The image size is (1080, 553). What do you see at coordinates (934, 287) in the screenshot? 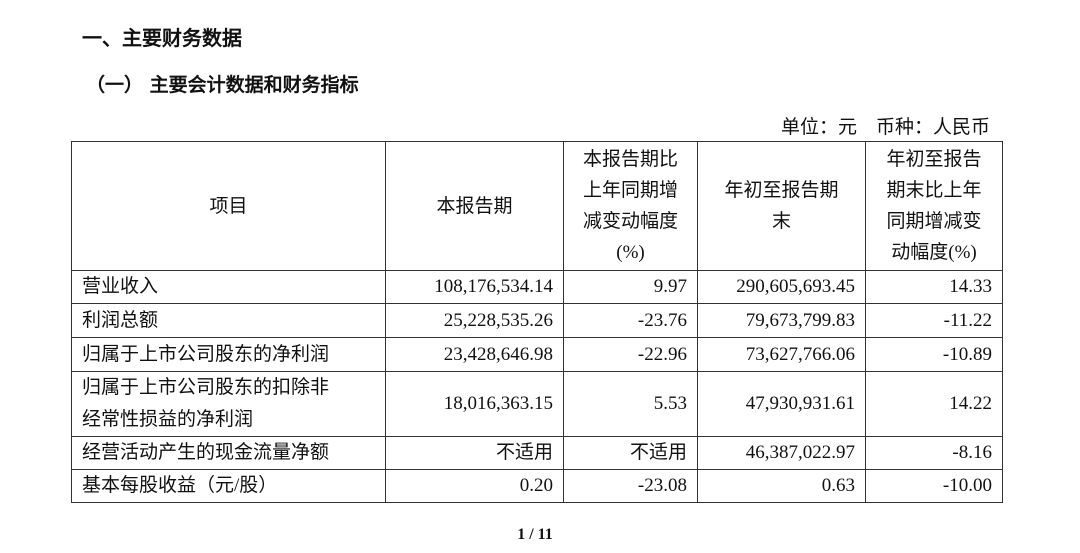
I see `table-cell: 14.33` at bounding box center [934, 287].